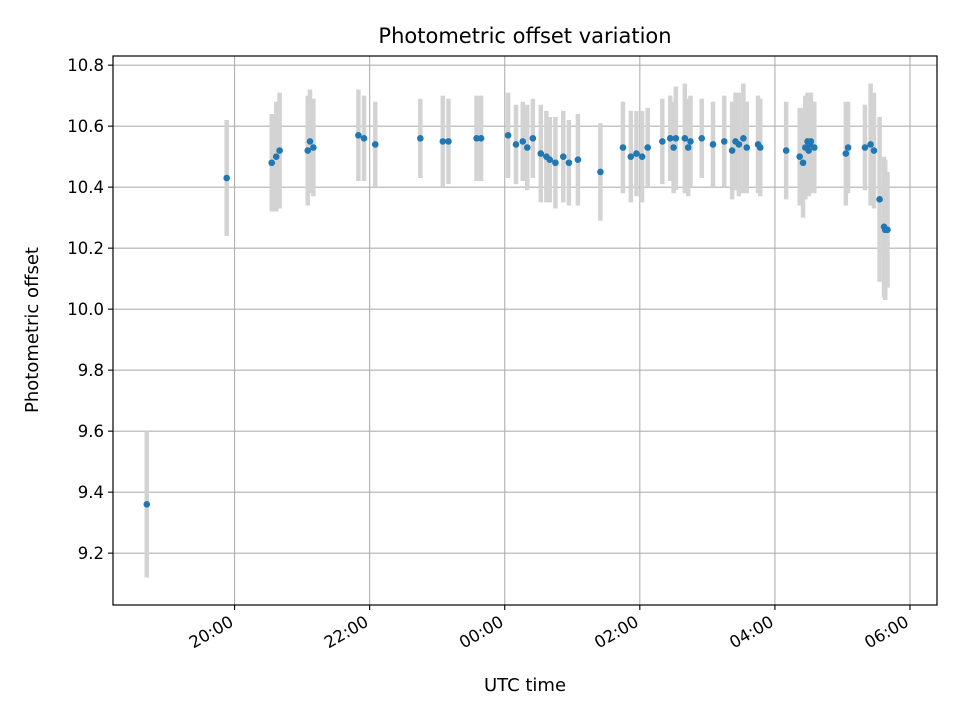 The width and height of the screenshot is (960, 720). I want to click on y-tick-label: 9.2, so click(91, 553).